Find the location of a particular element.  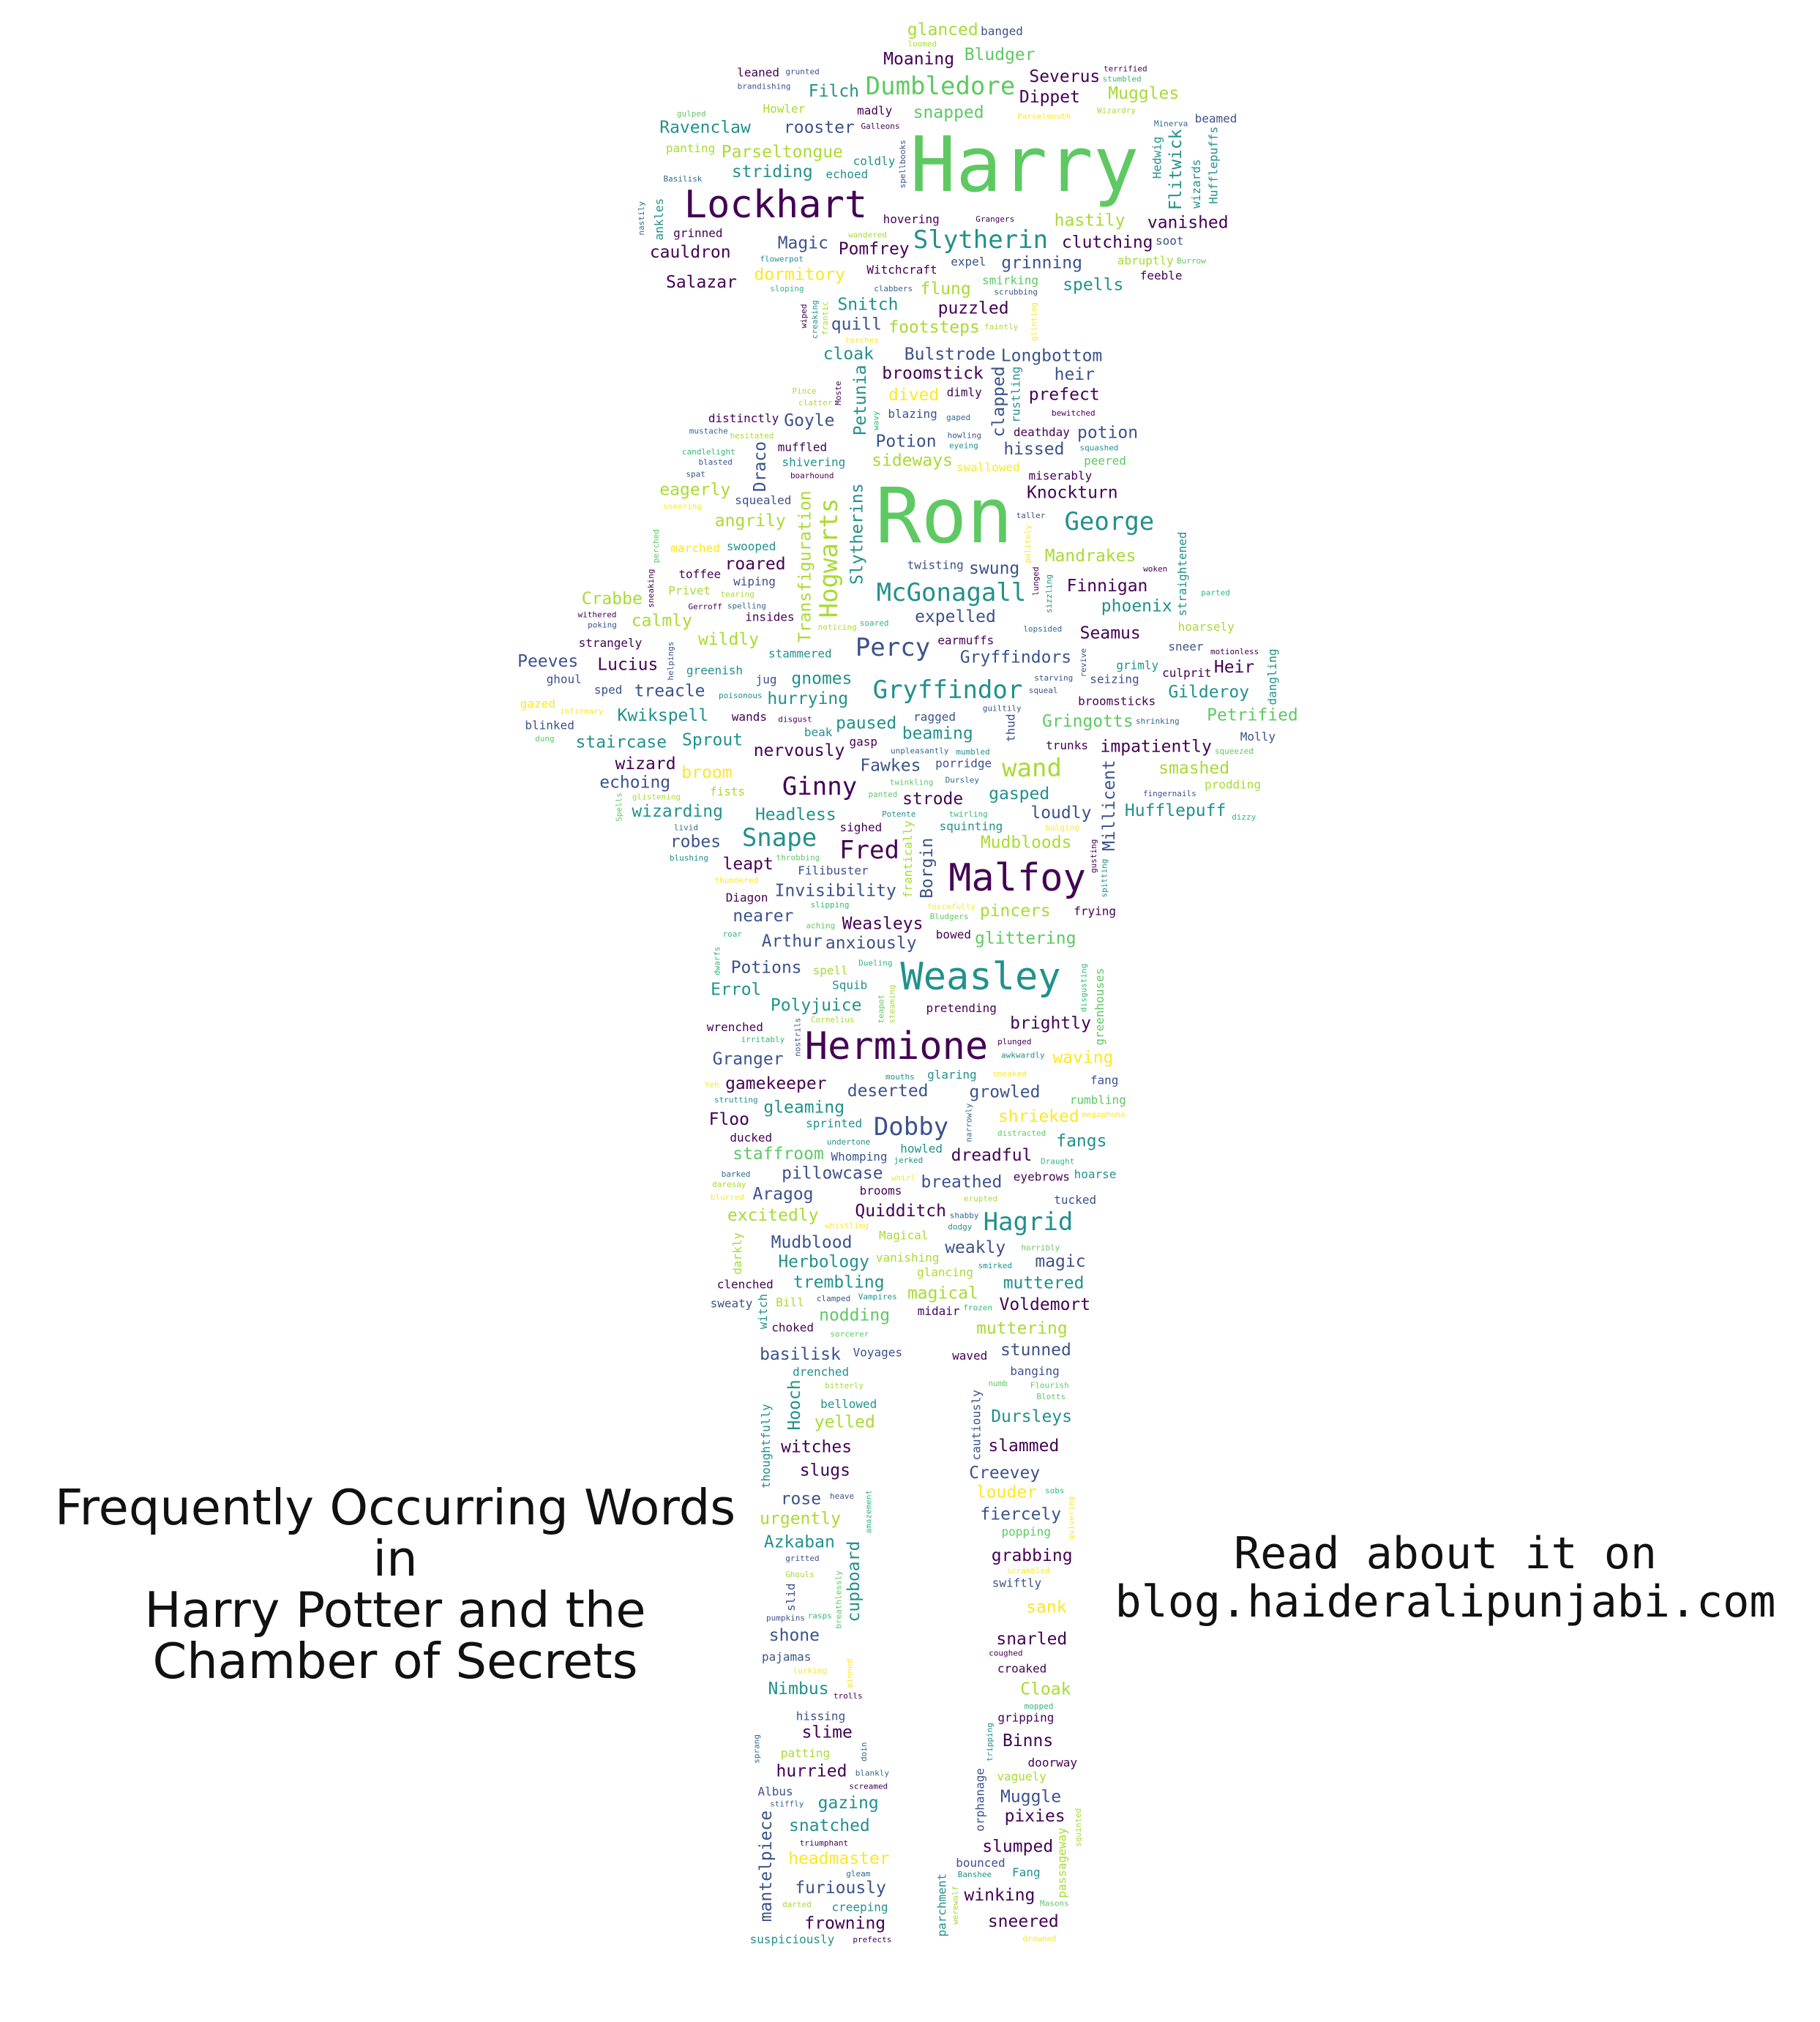

cloud-word: Filibuster is located at coordinates (834, 870).